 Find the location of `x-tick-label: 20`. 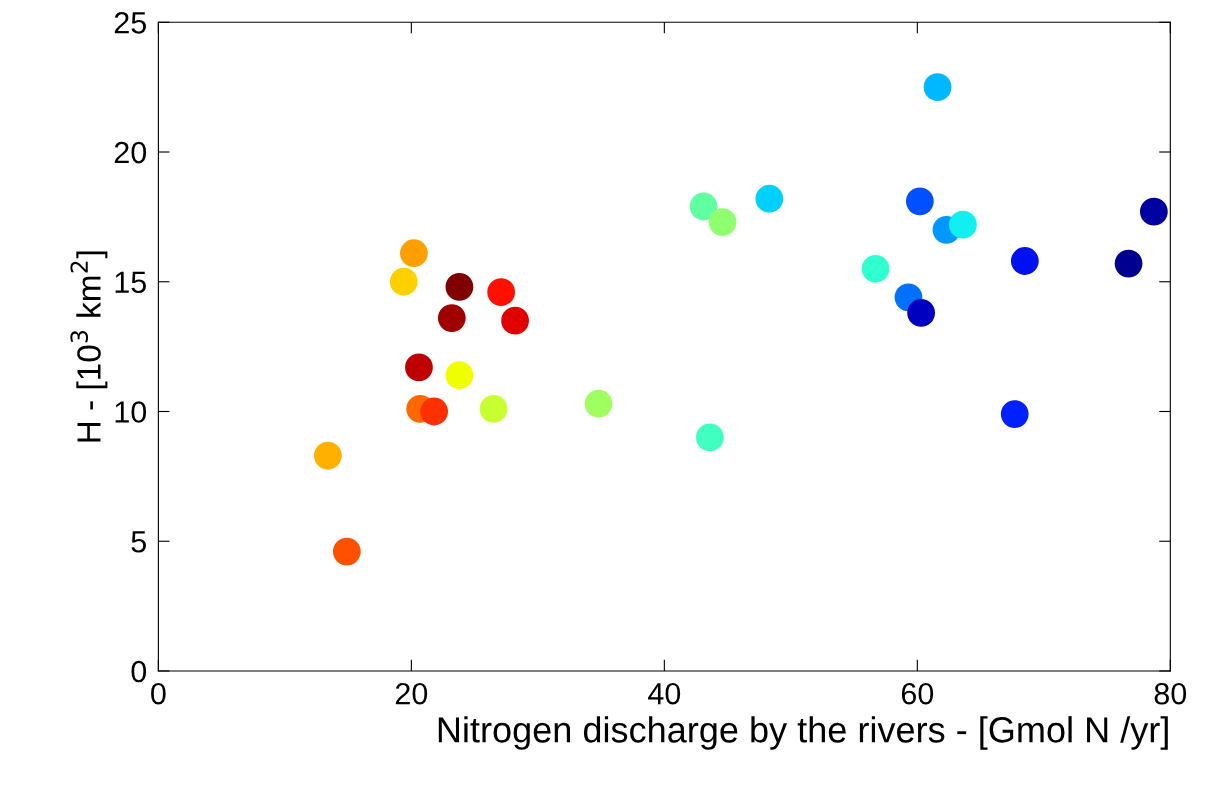

x-tick-label: 20 is located at coordinates (411, 693).